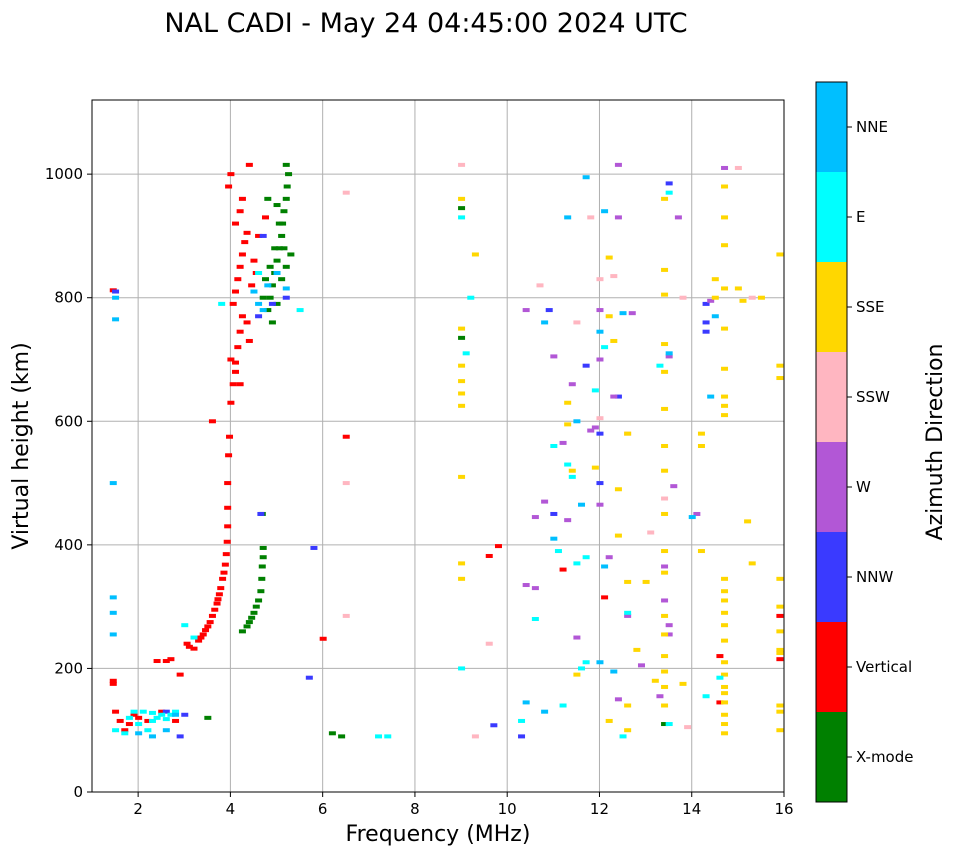  What do you see at coordinates (21, 445) in the screenshot?
I see `y-axis-label: Virtual height (km)` at bounding box center [21, 445].